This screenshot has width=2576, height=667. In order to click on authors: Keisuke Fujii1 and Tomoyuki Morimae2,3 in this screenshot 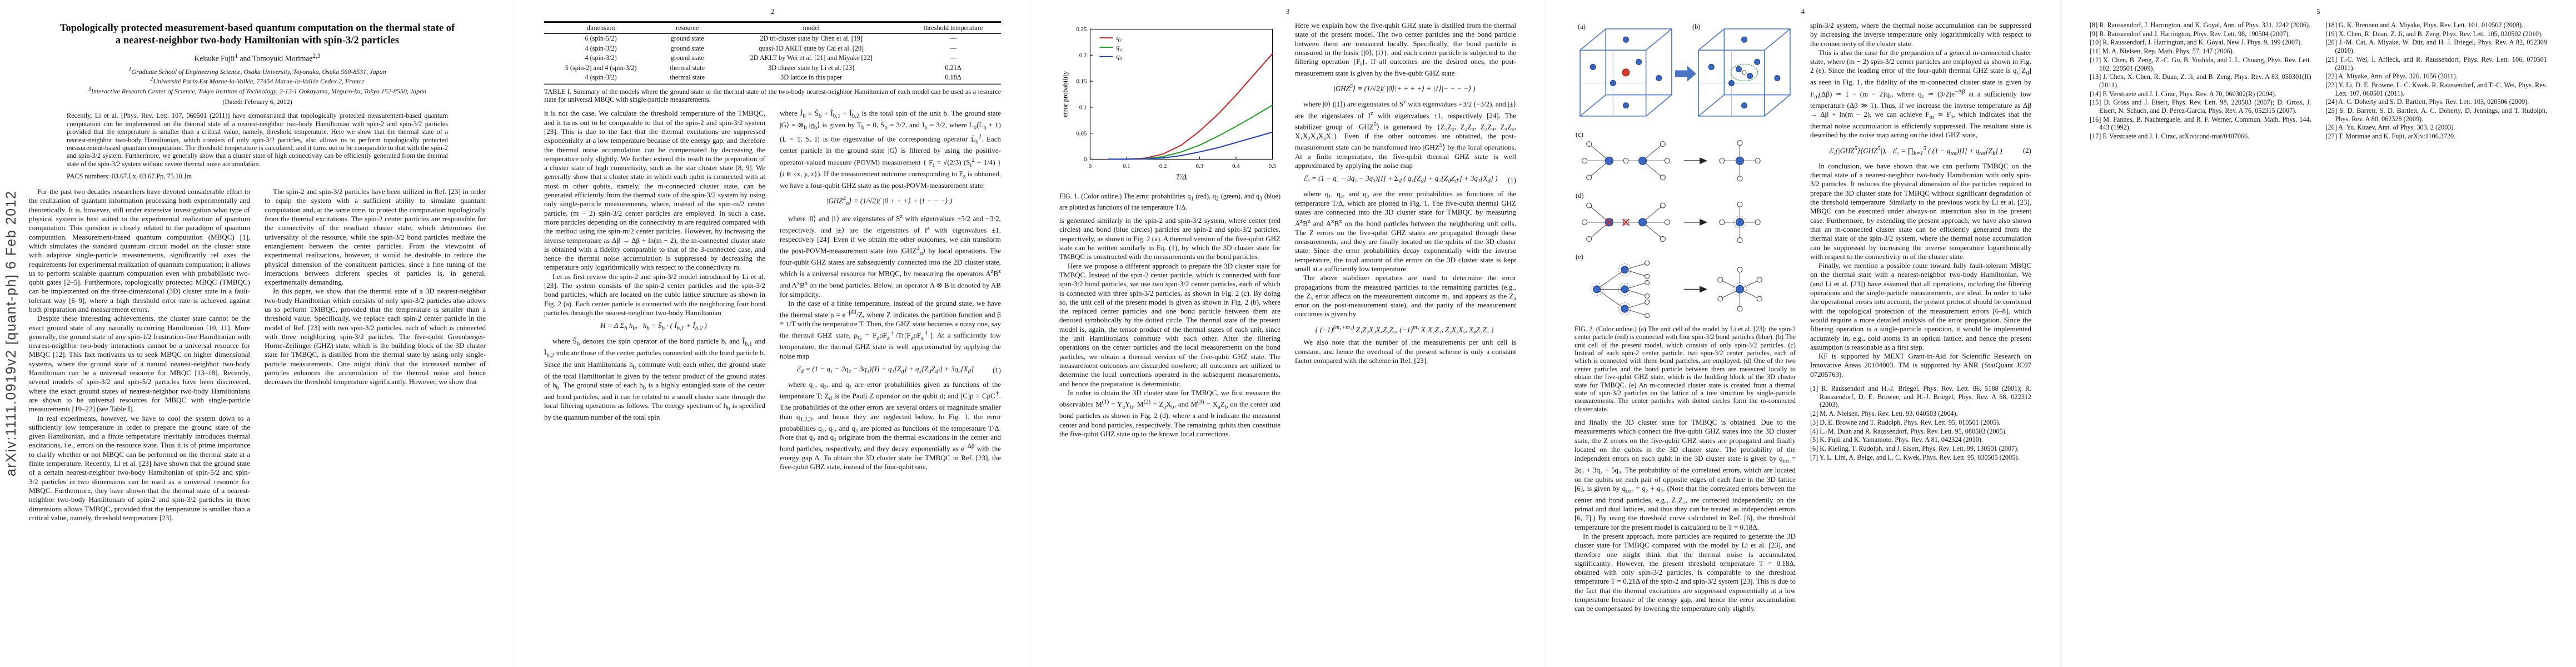, I will do `click(257, 58)`.